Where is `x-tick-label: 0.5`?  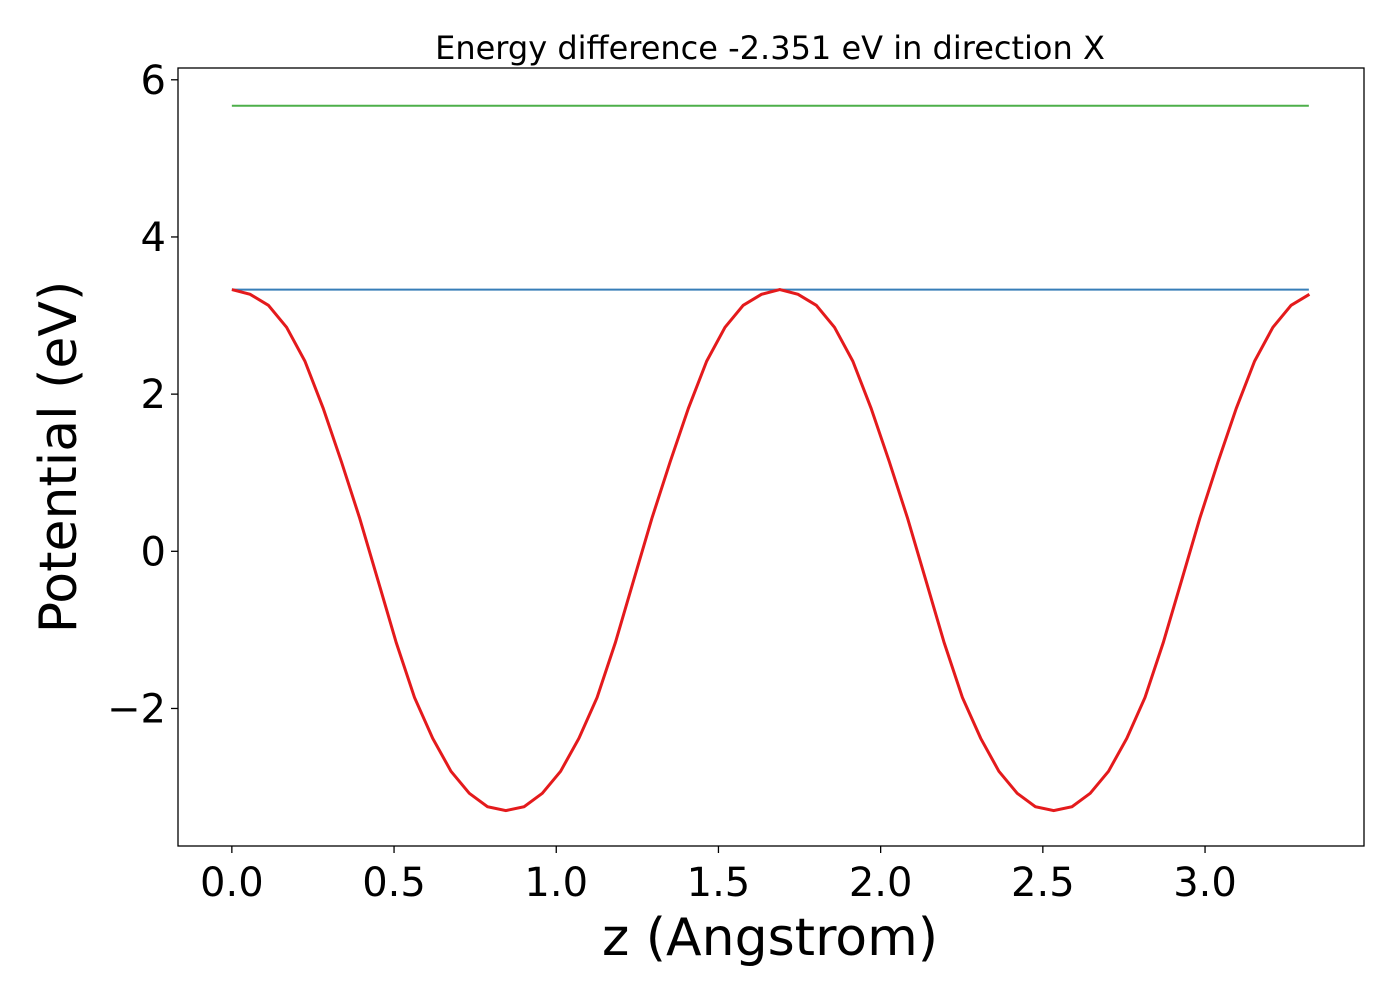 x-tick-label: 0.5 is located at coordinates (394, 883).